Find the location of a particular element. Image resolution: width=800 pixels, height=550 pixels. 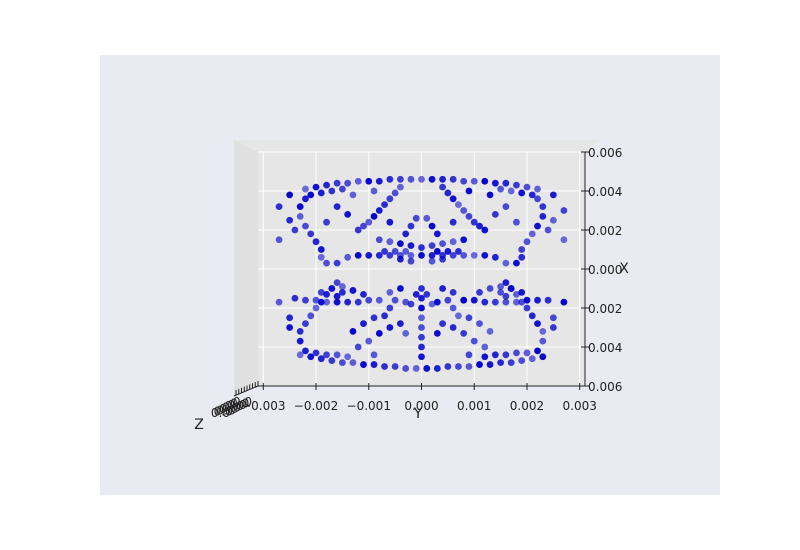

z-tick-label: 0.0 is located at coordinates (236, 405).